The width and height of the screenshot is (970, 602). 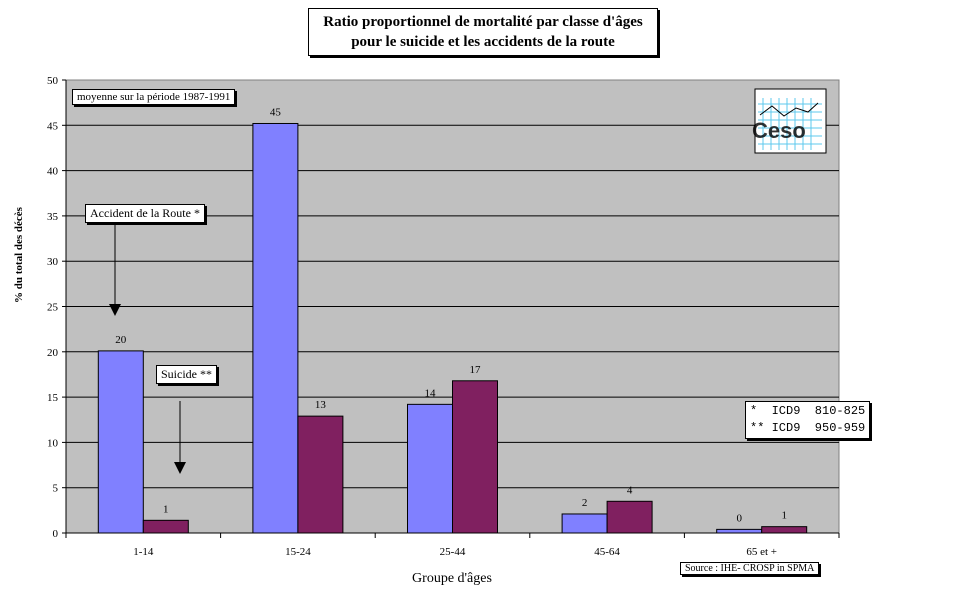 What do you see at coordinates (56, 489) in the screenshot?
I see `y-tick-label: 5` at bounding box center [56, 489].